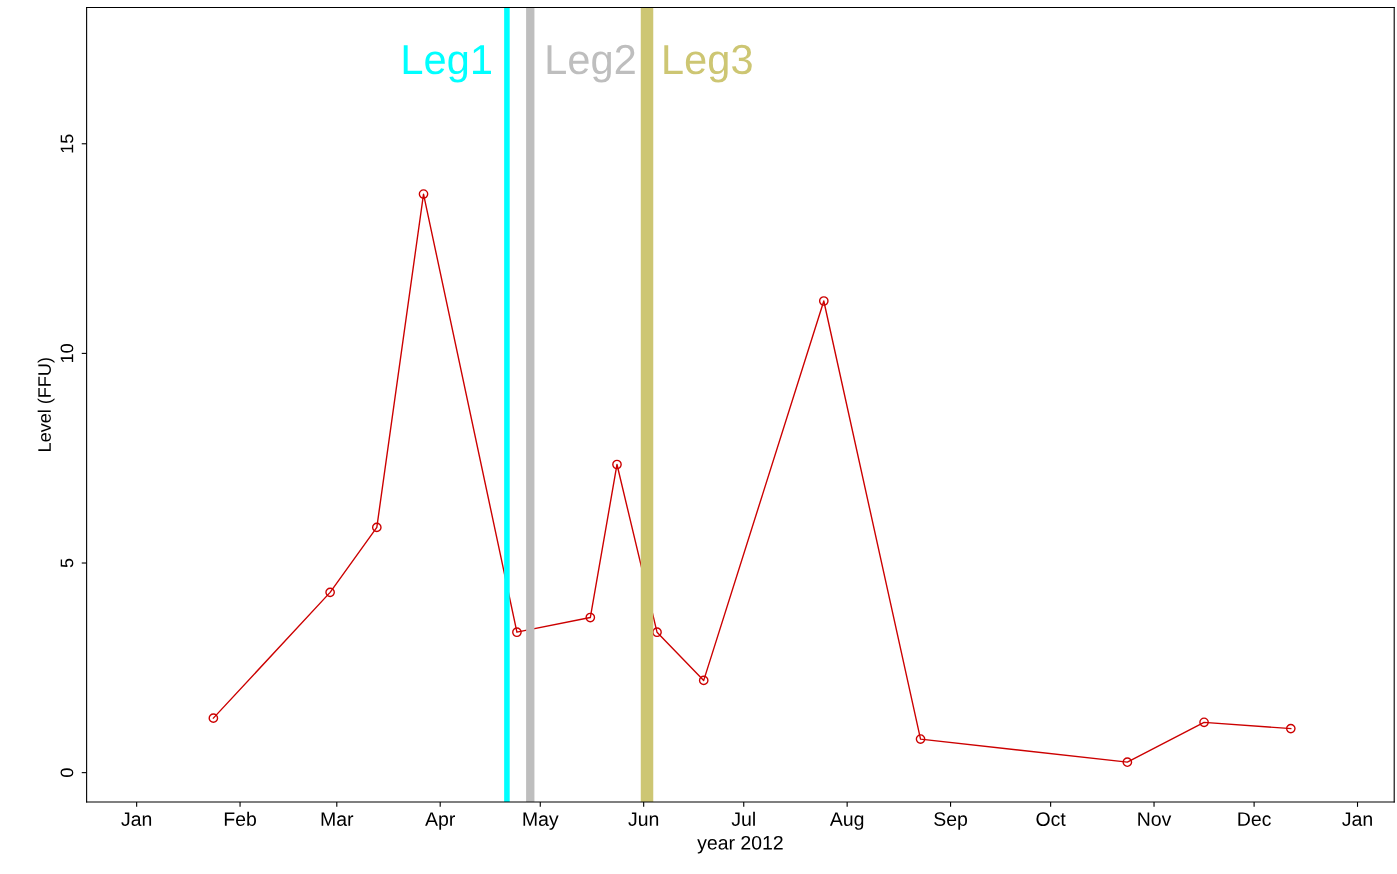 The width and height of the screenshot is (1397, 874). I want to click on x-tick-label: Oct, so click(1051, 819).